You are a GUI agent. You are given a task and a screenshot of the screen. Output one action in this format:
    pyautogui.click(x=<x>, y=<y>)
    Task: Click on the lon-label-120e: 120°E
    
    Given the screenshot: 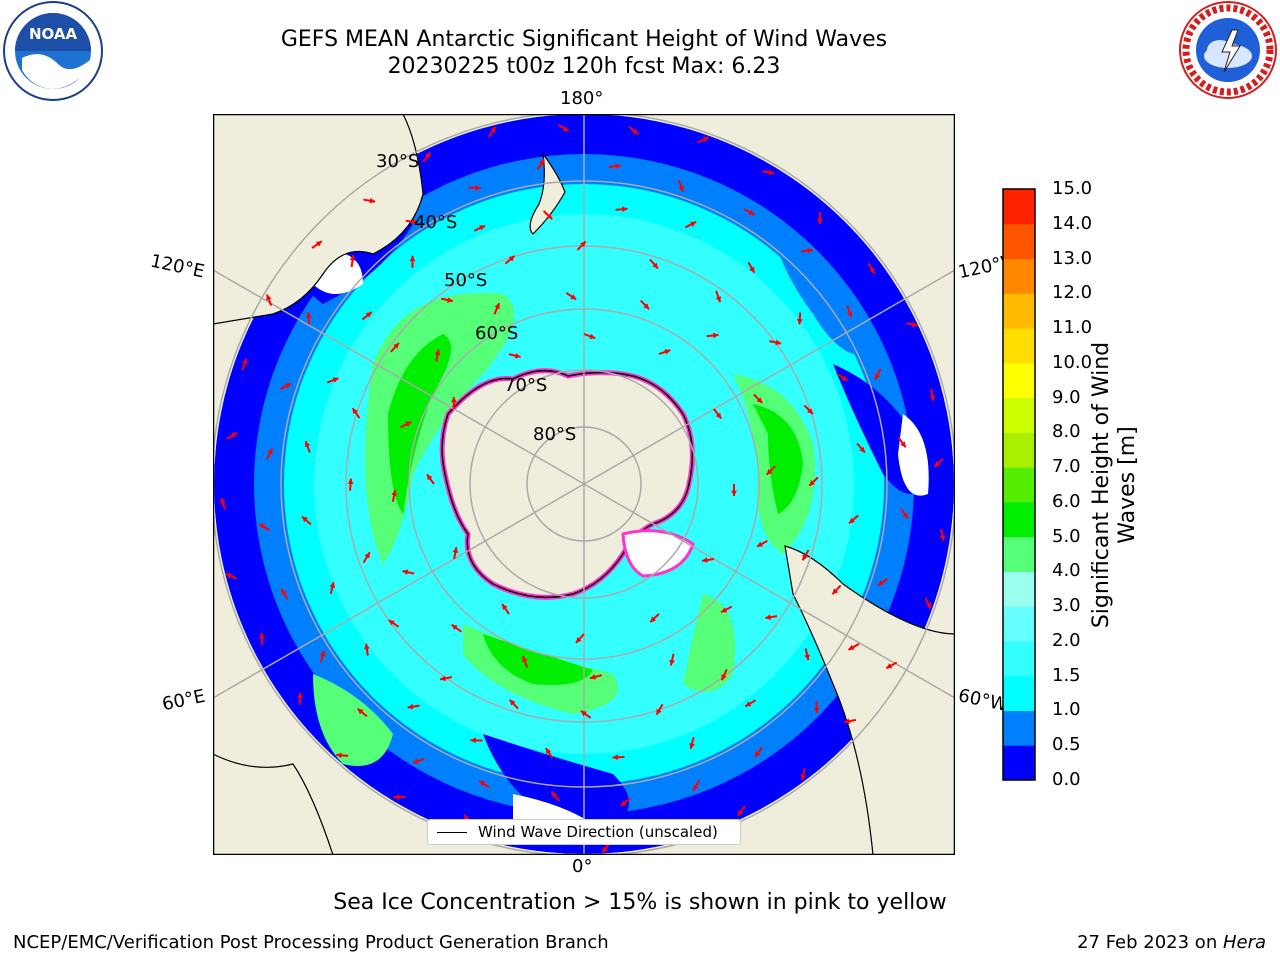 What is the action you would take?
    pyautogui.click(x=177, y=266)
    